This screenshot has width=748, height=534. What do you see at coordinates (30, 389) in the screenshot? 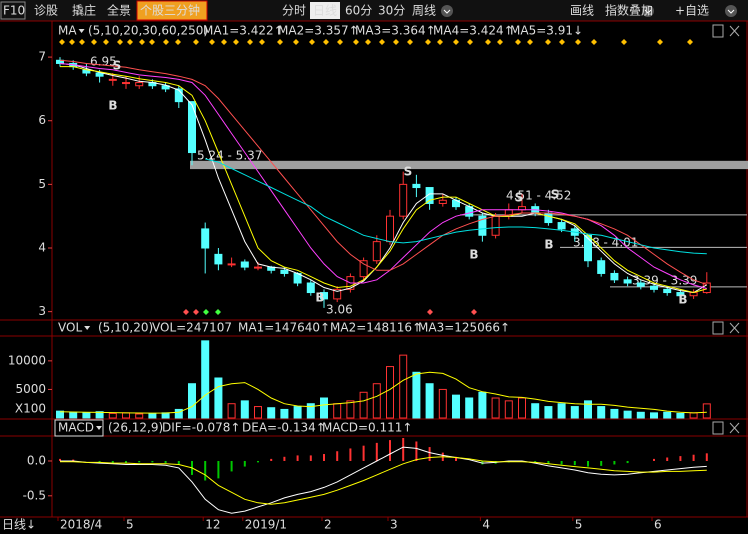
I see `y-tick-label: 5000` at bounding box center [30, 389].